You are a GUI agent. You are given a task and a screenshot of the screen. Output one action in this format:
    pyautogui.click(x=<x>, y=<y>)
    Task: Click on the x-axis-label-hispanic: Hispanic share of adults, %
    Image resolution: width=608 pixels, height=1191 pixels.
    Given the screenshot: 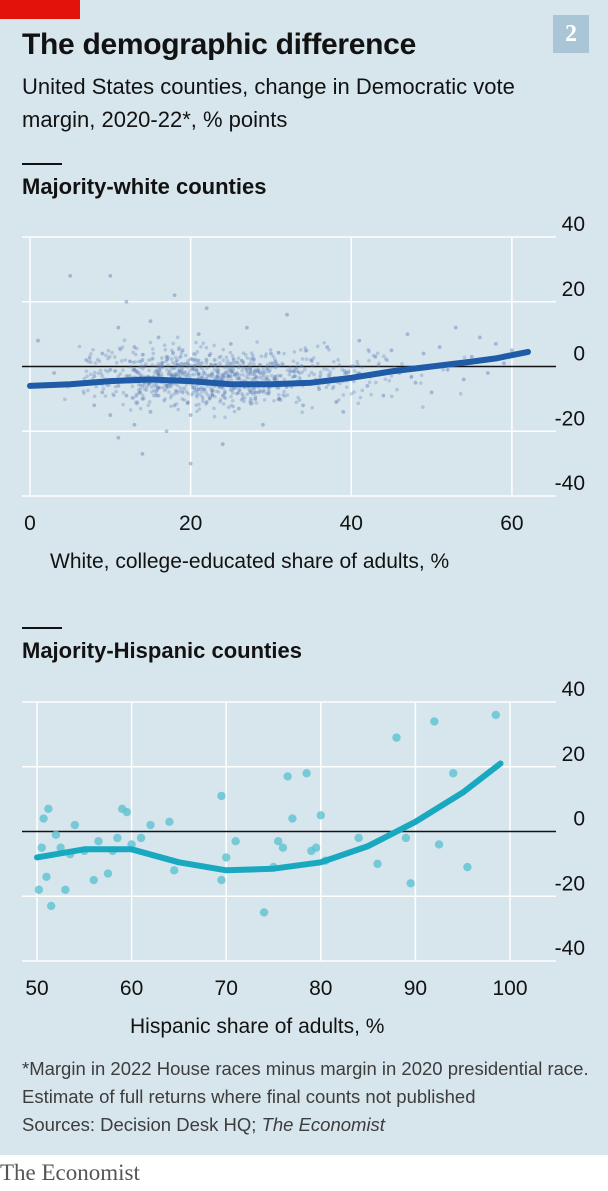 What is the action you would take?
    pyautogui.click(x=257, y=1026)
    